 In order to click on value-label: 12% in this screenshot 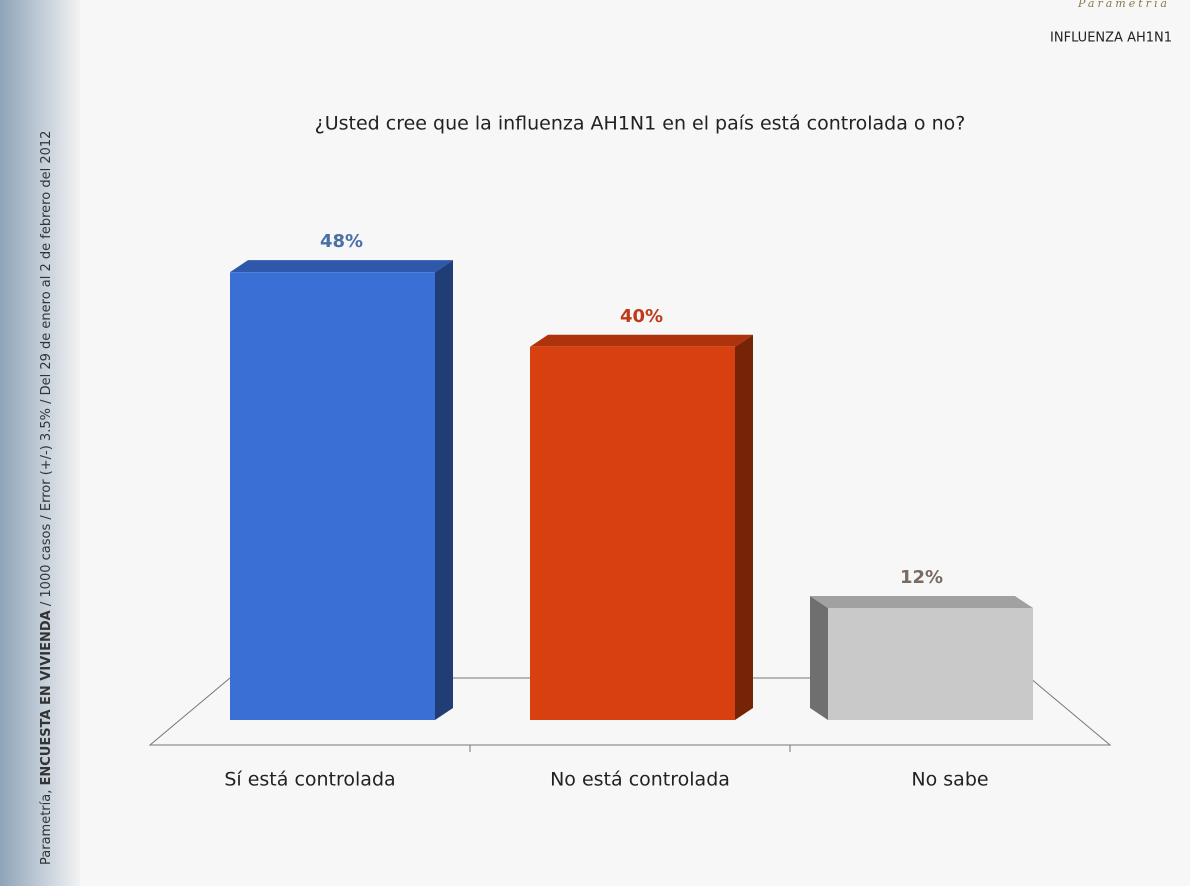, I will do `click(921, 577)`.